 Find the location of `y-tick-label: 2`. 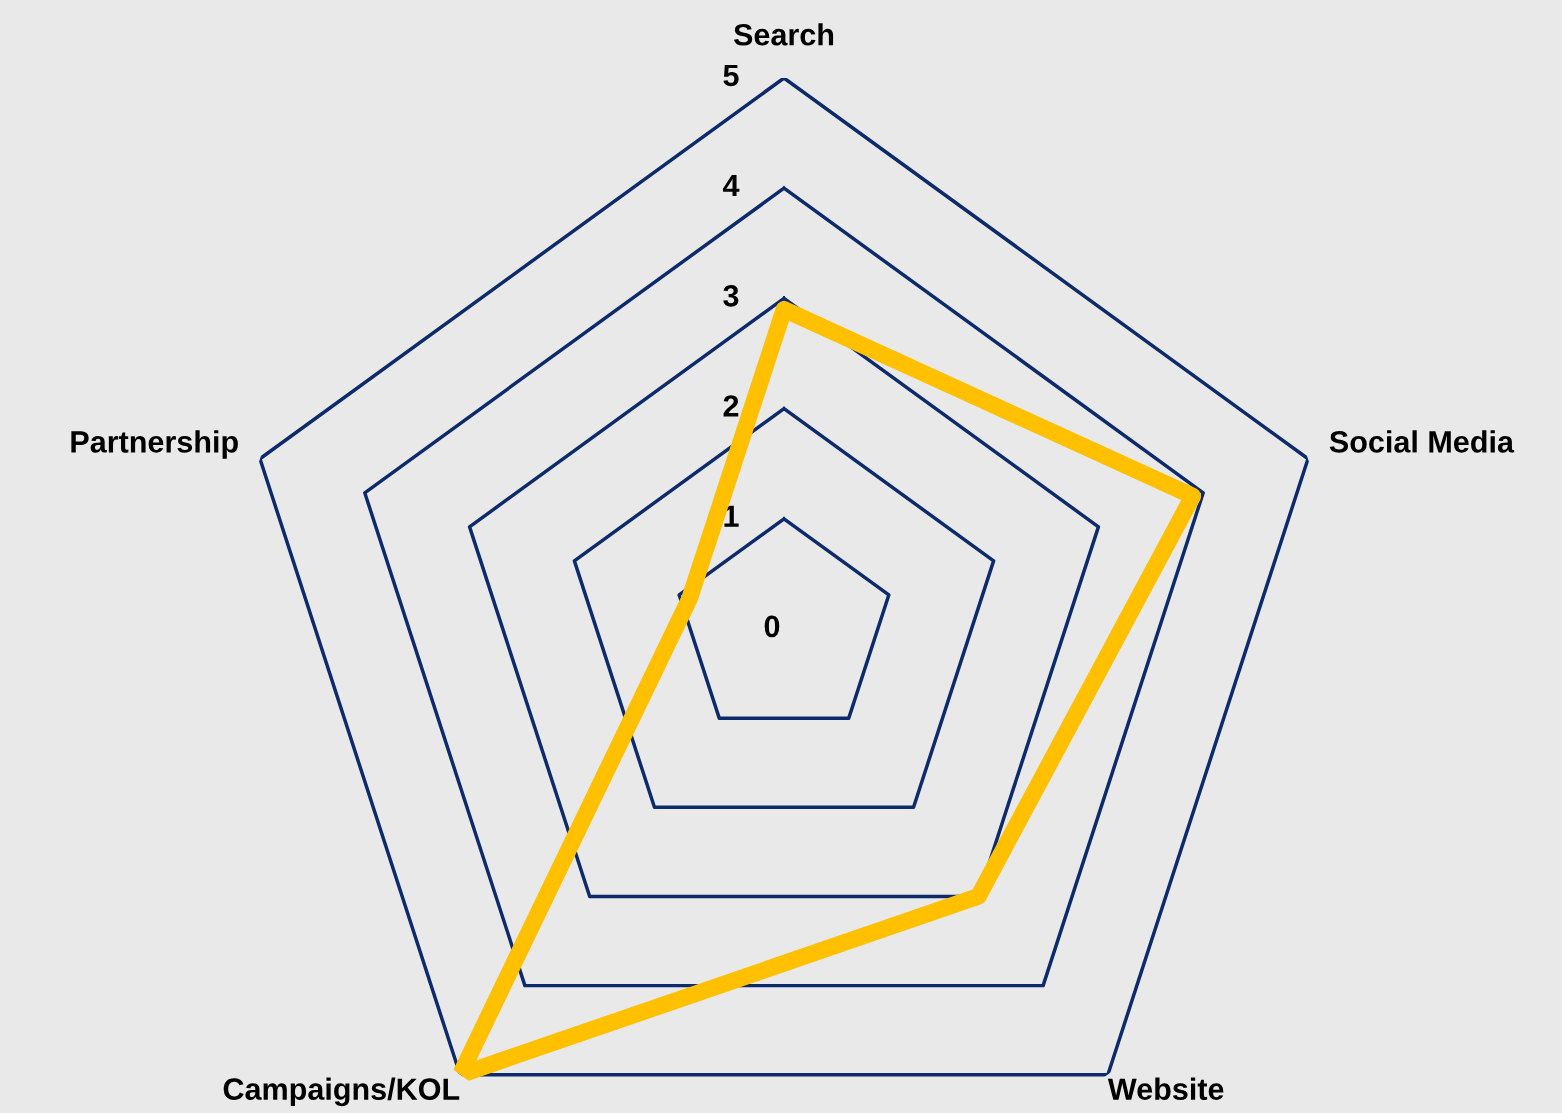

y-tick-label: 2 is located at coordinates (731, 406).